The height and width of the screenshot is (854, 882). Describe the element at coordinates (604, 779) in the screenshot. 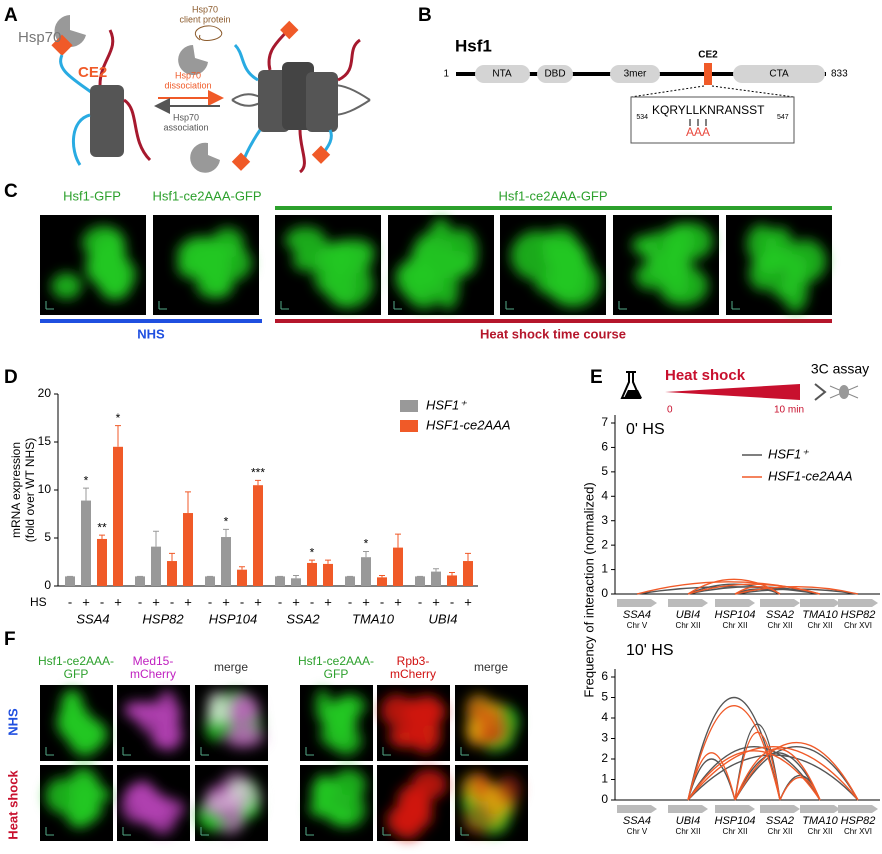

I see `y-tick-label: 1` at that location.